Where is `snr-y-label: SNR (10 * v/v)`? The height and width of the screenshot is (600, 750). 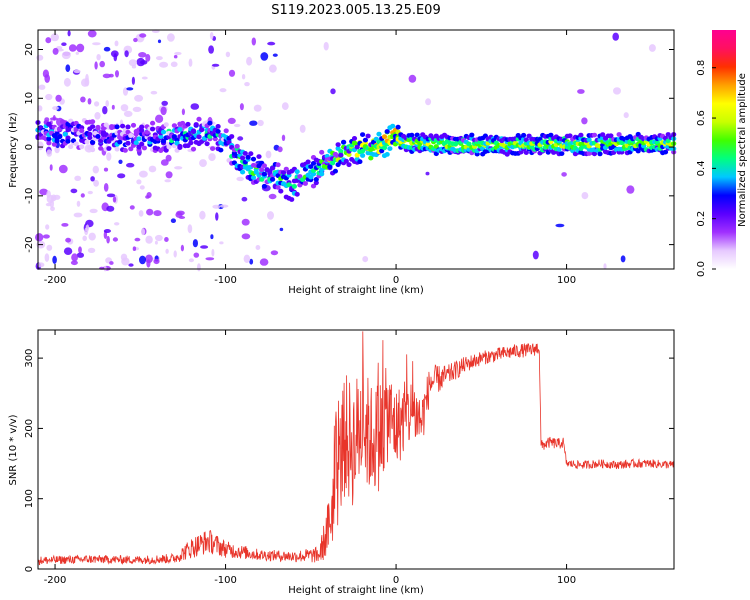
snr-y-label: SNR (10 * v/v) is located at coordinates (13, 449).